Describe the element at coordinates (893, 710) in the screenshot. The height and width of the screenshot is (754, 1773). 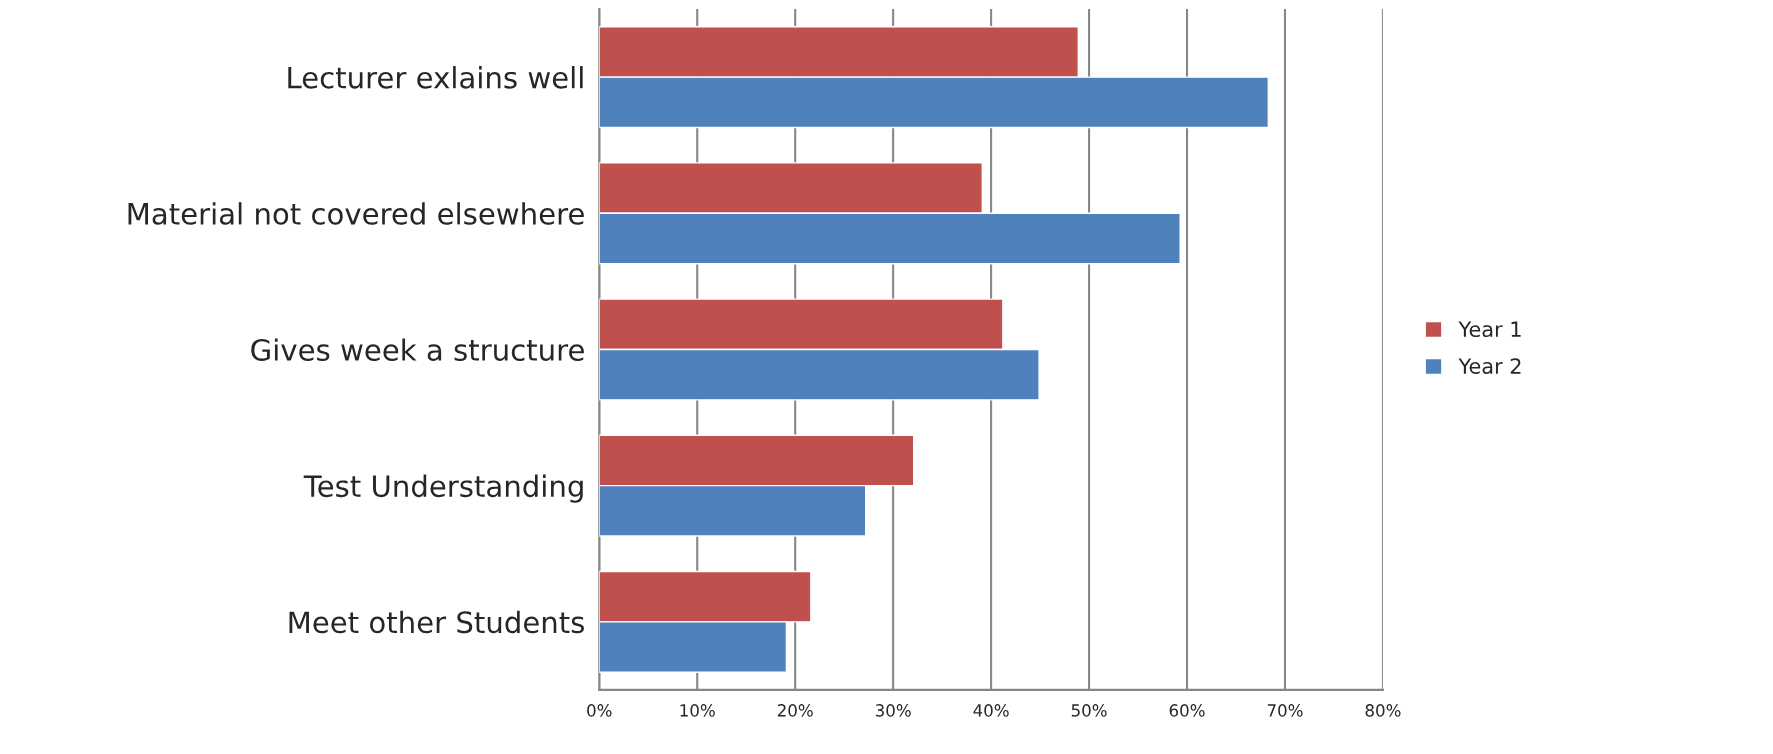
I see `x-tick-label: 30%` at that location.